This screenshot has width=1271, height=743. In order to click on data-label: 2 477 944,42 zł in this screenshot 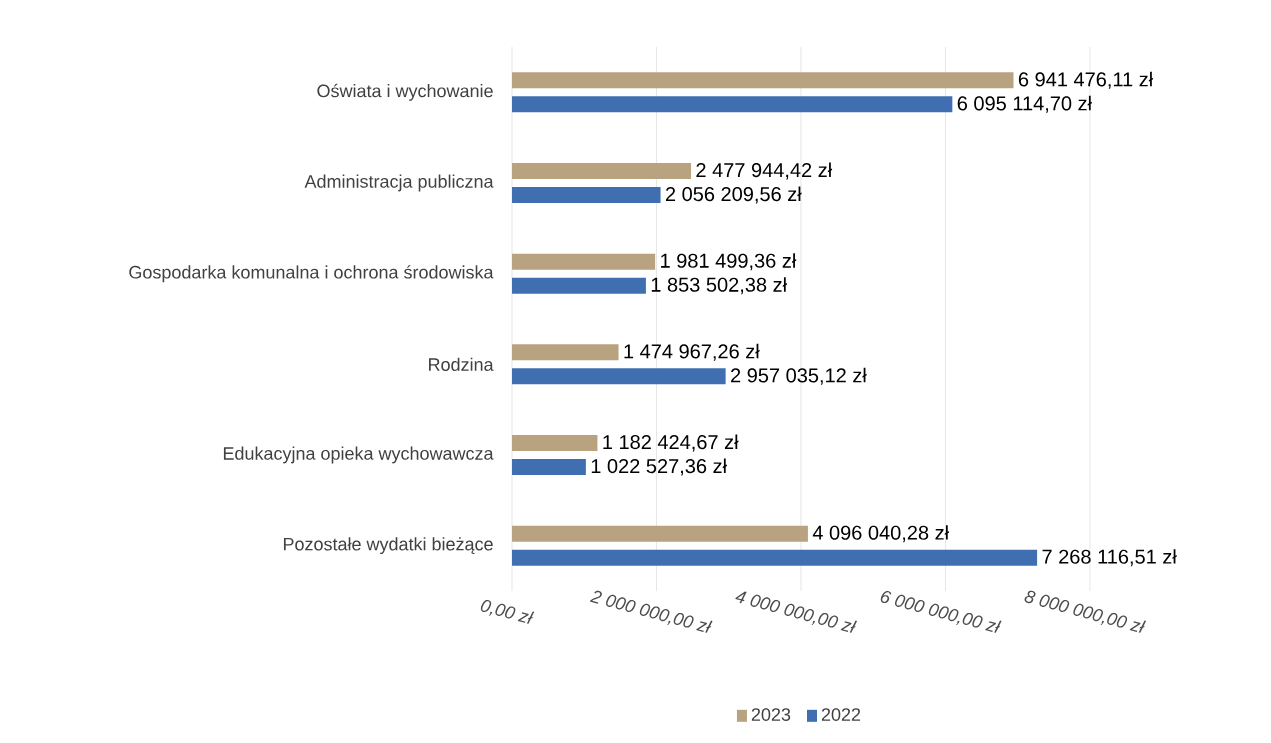, I will do `click(764, 171)`.